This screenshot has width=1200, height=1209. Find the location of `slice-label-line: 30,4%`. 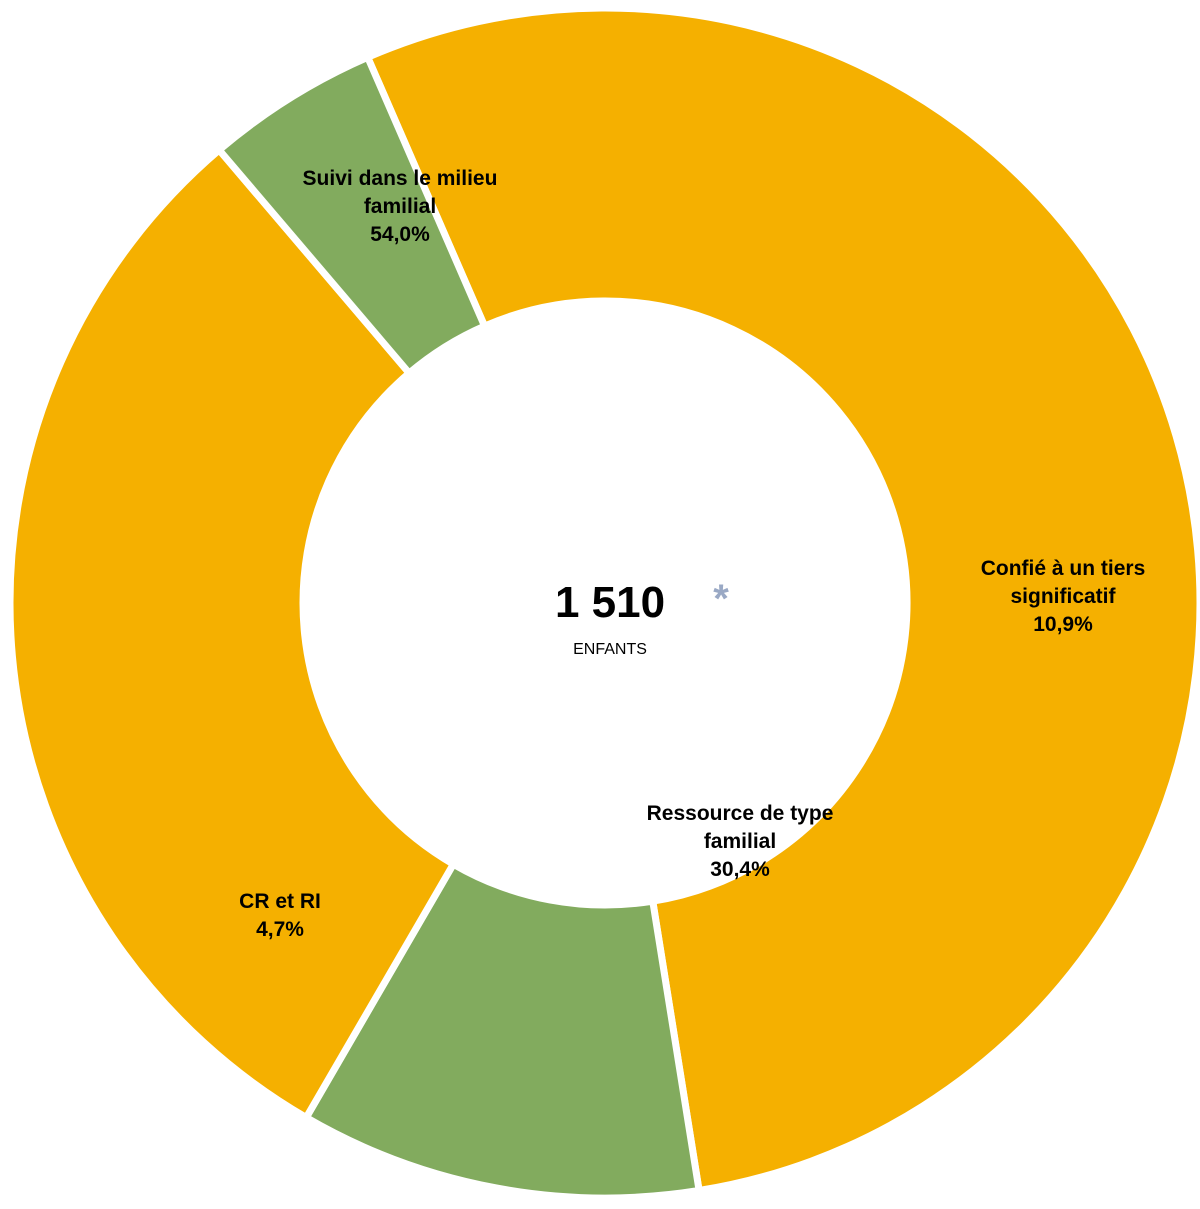

slice-label-line: 30,4% is located at coordinates (740, 869).